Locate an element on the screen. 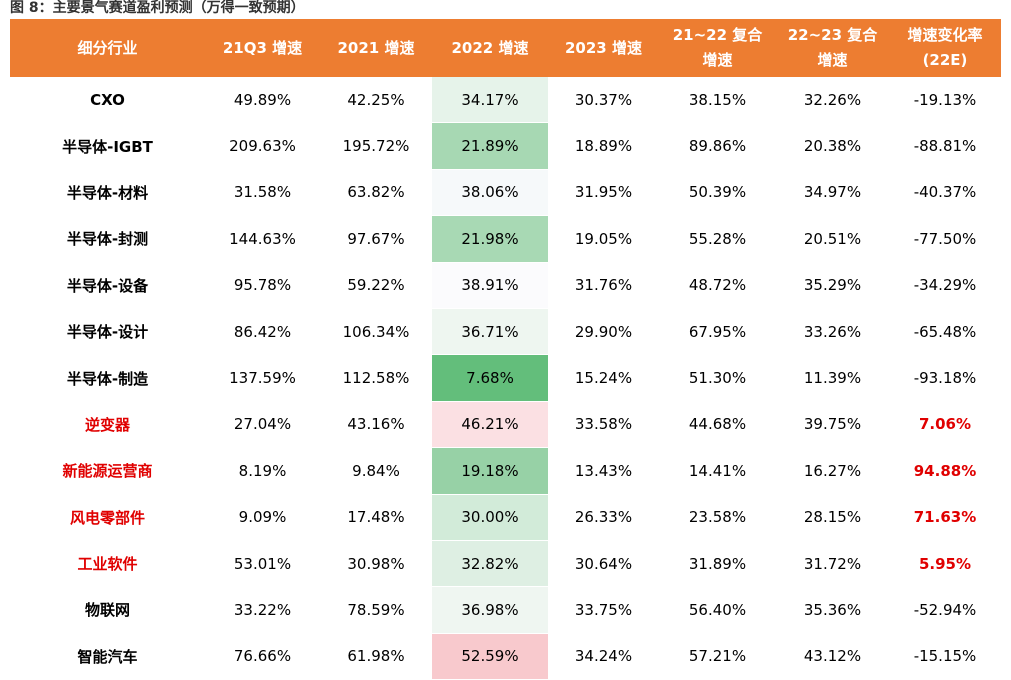 Image resolution: width=1011 pixels, height=680 pixels. growth-change-cell: 7.06% is located at coordinates (945, 424).